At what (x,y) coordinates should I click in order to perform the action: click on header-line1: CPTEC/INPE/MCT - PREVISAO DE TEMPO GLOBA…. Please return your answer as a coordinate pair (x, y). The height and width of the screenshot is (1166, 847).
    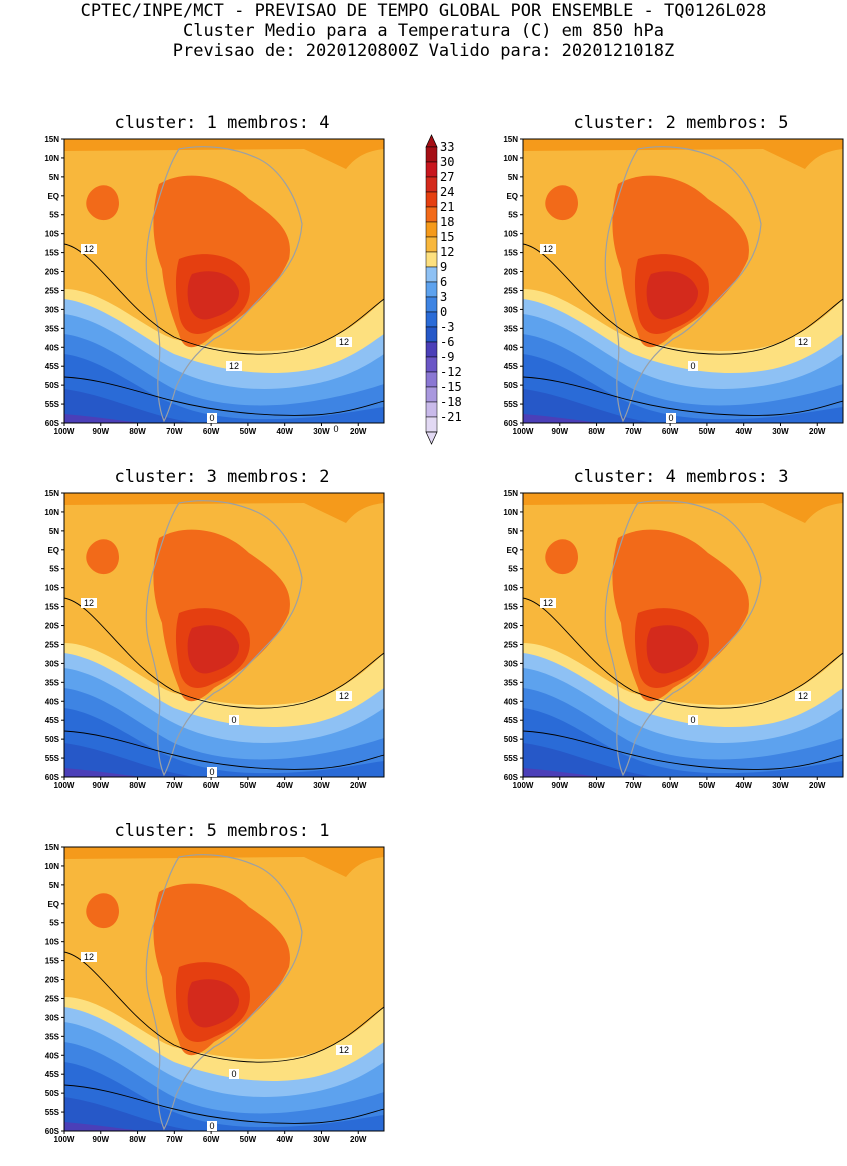
    Looking at the image, I should click on (423, 11).